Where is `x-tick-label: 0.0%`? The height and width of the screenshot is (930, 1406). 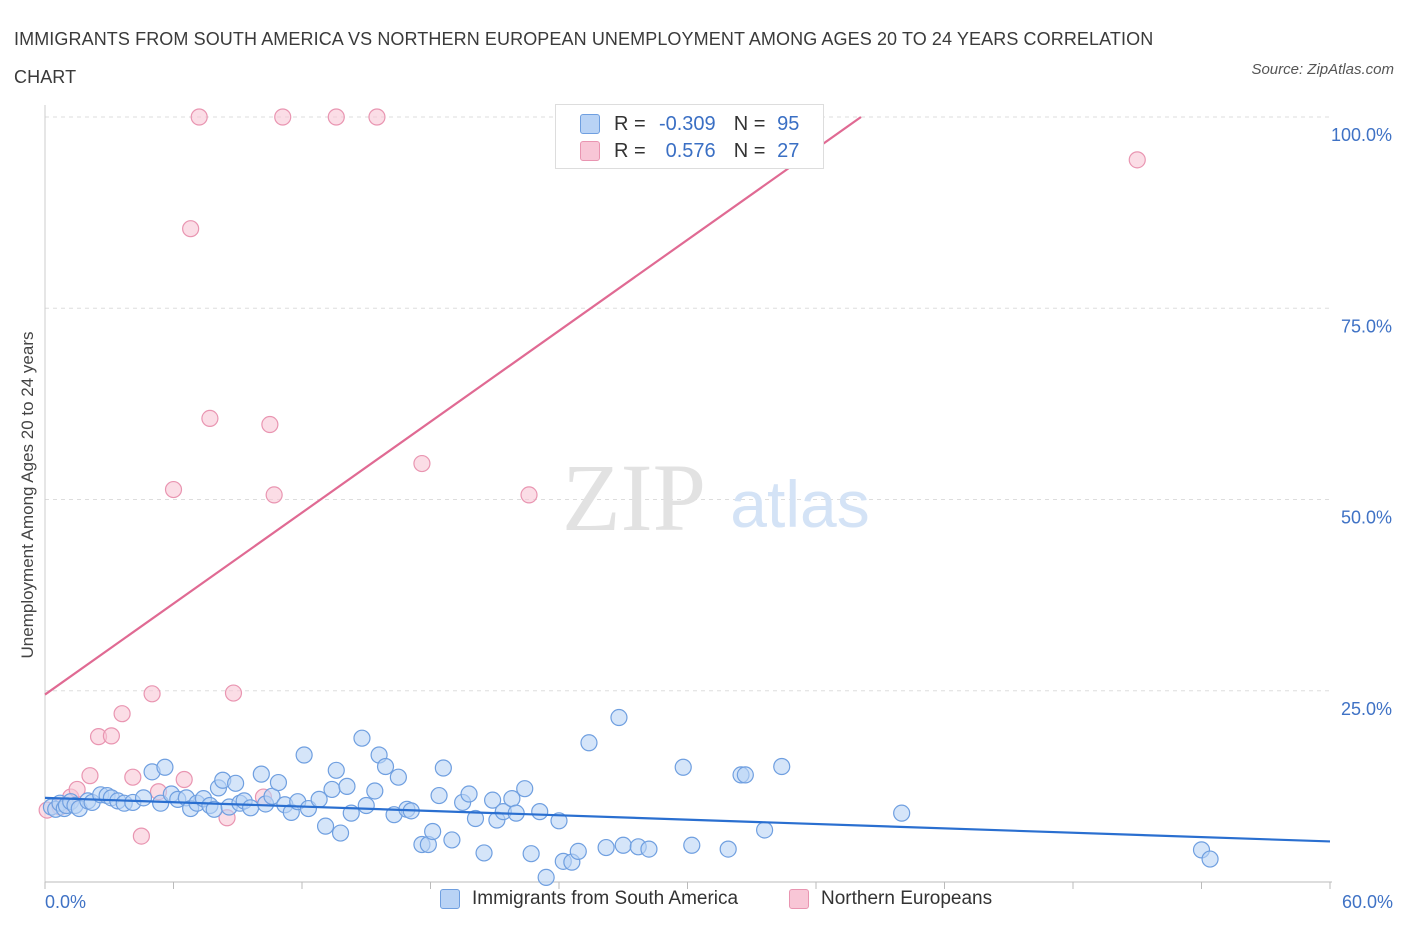
x-tick-label: 0.0% is located at coordinates (65, 902).